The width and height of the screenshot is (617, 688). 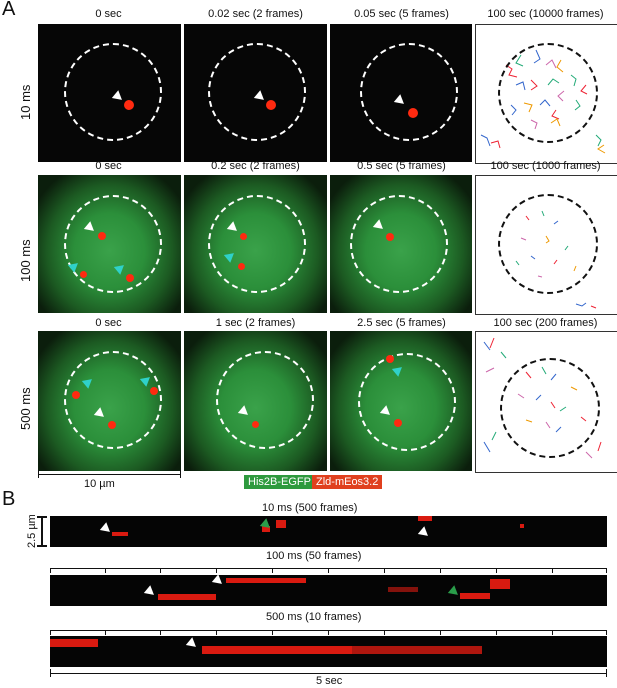 I want to click on row2-col2-title: 0.2 sec (2 frames), so click(x=255, y=166).